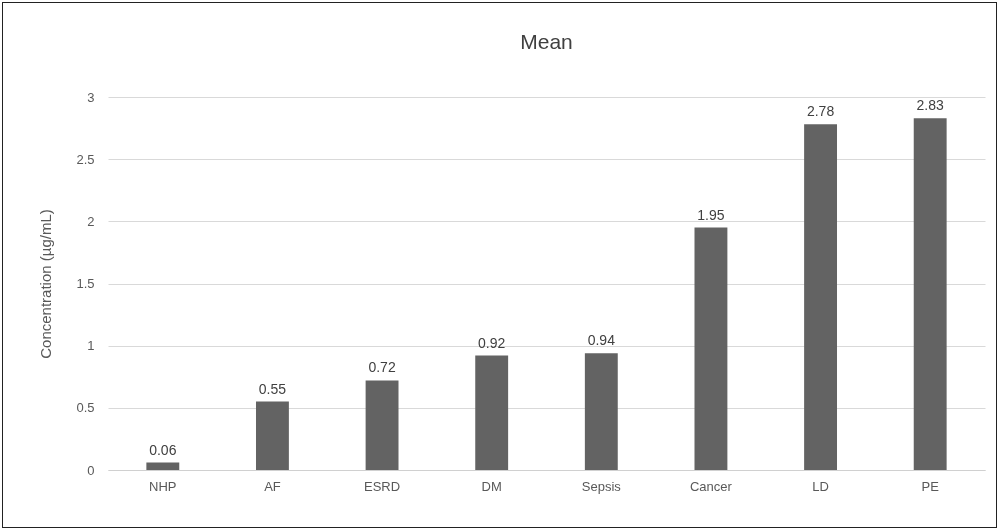 The width and height of the screenshot is (1001, 532). I want to click on x-tick-label: NHP, so click(163, 486).